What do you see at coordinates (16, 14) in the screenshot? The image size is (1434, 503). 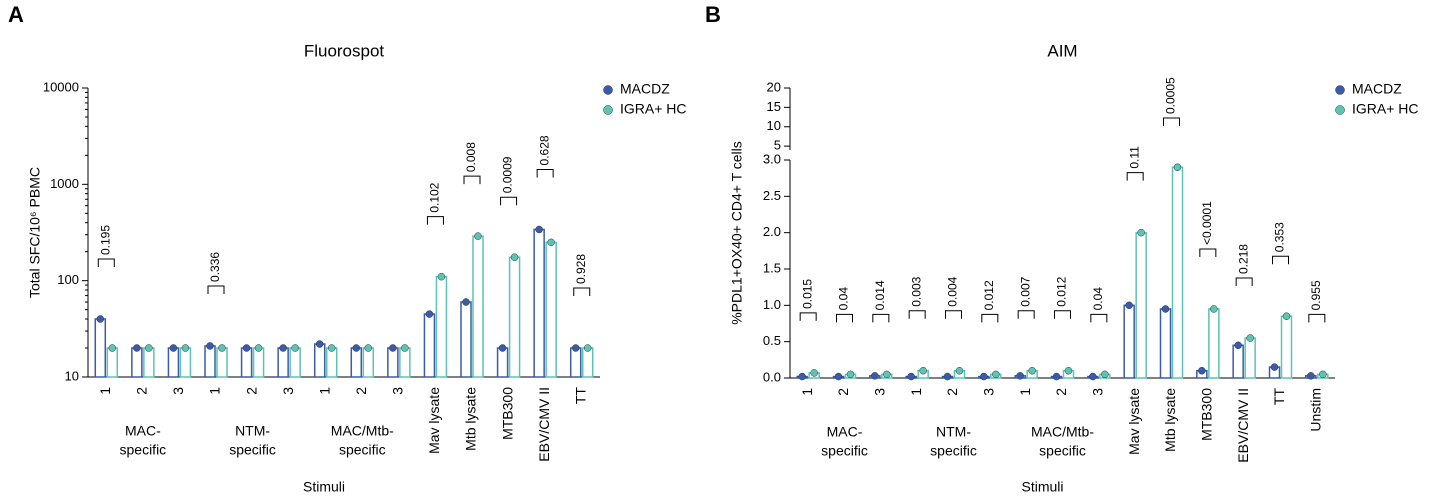 I see `panel-letter: A` at bounding box center [16, 14].